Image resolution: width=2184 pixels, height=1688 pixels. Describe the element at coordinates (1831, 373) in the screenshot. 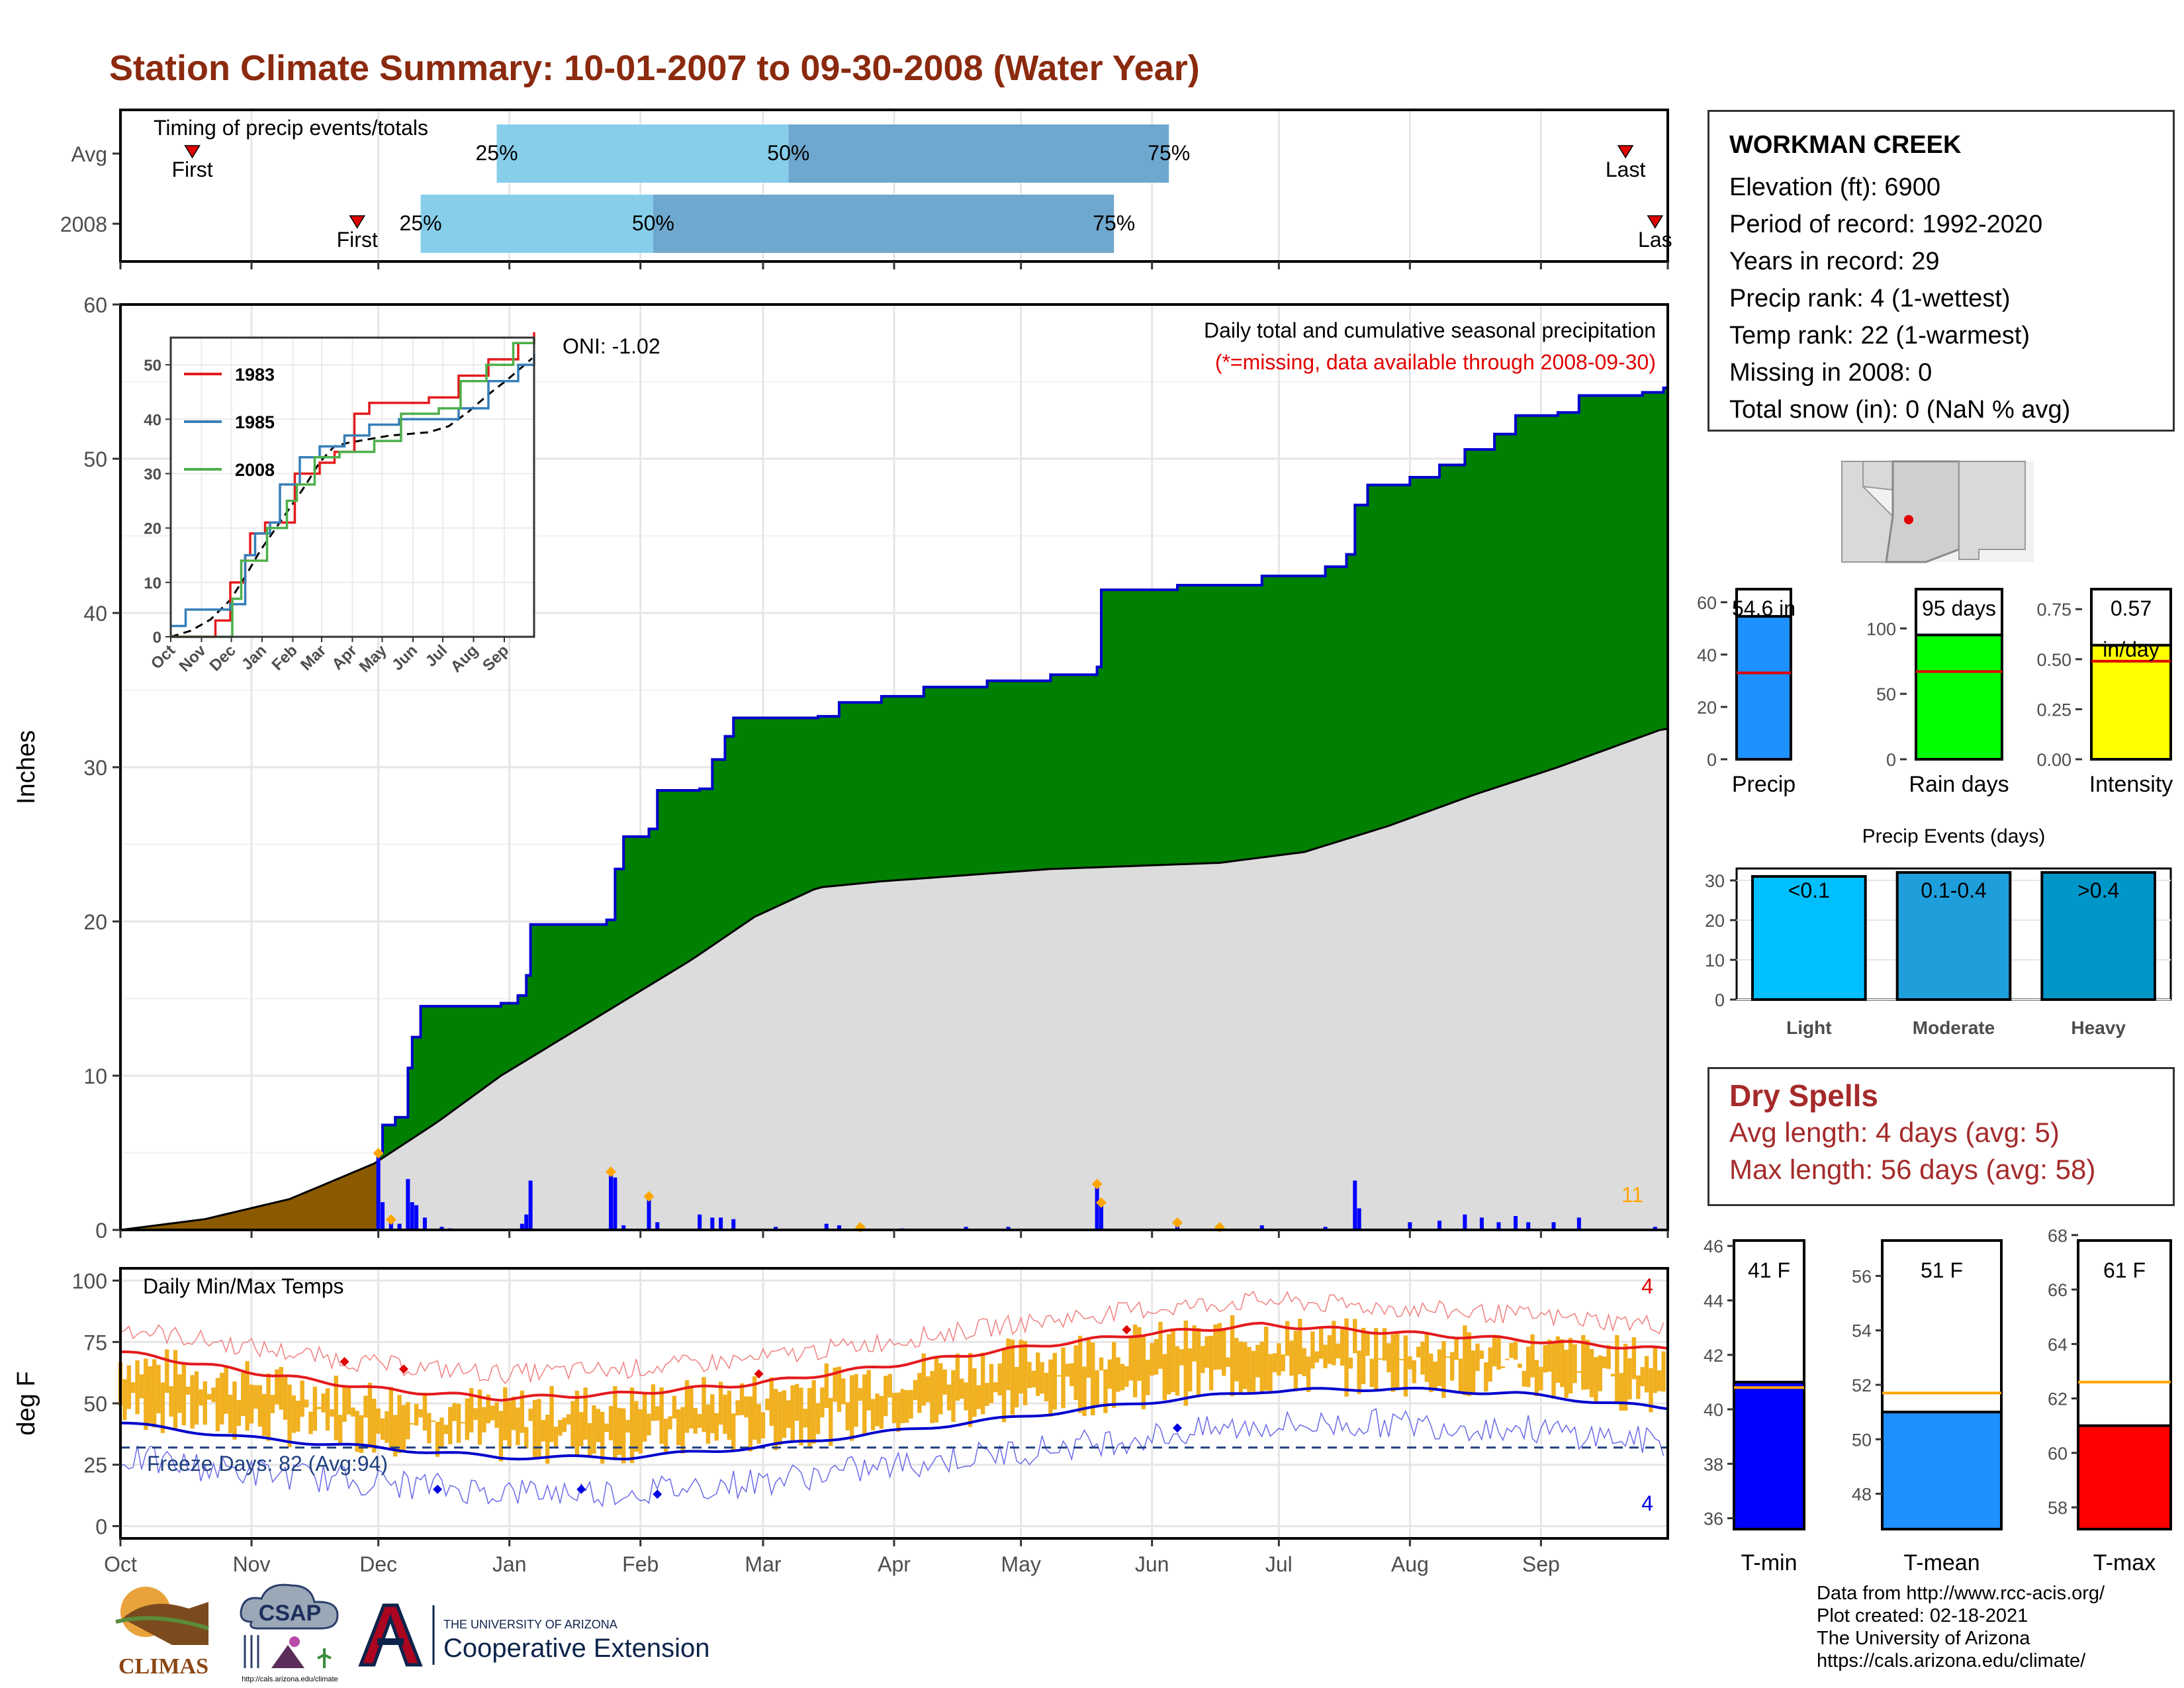

I see `station-missing: Missing in 2008: 0` at that location.